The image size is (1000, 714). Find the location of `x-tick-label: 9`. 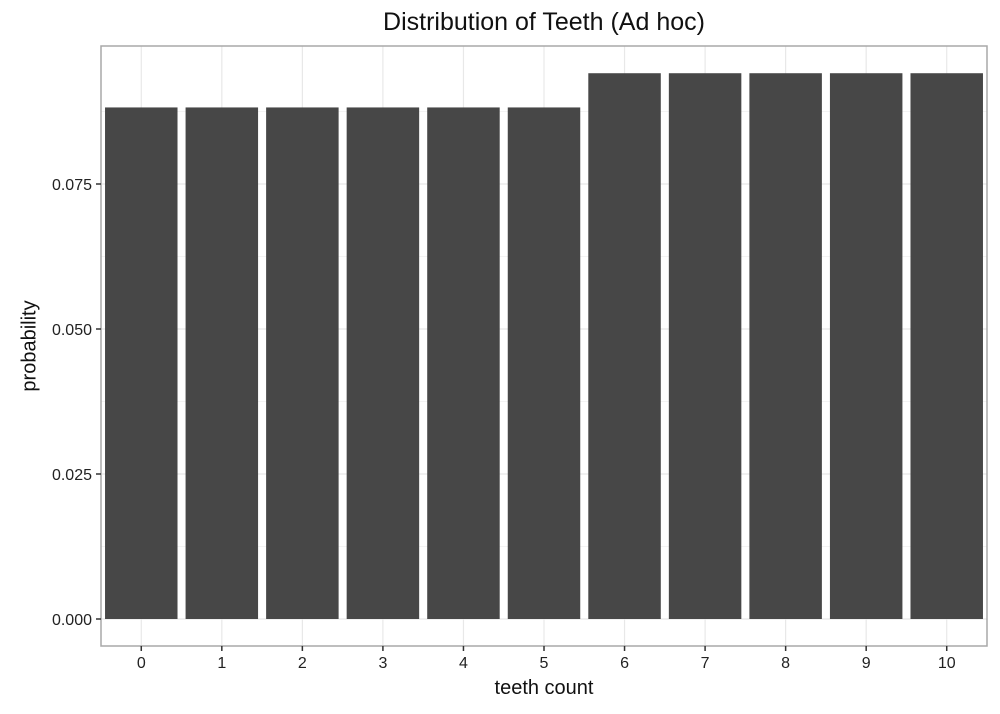

x-tick-label: 9 is located at coordinates (866, 663).